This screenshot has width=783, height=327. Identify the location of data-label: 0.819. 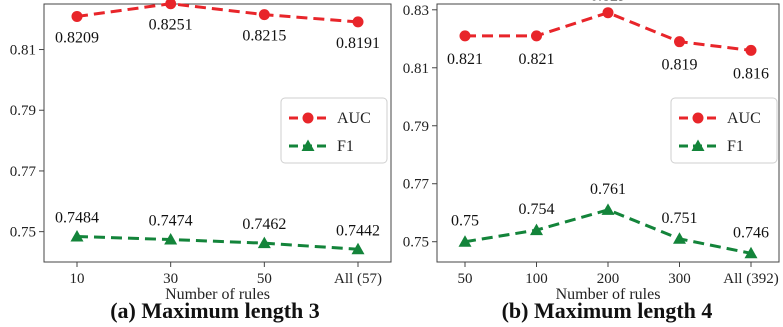
(680, 65).